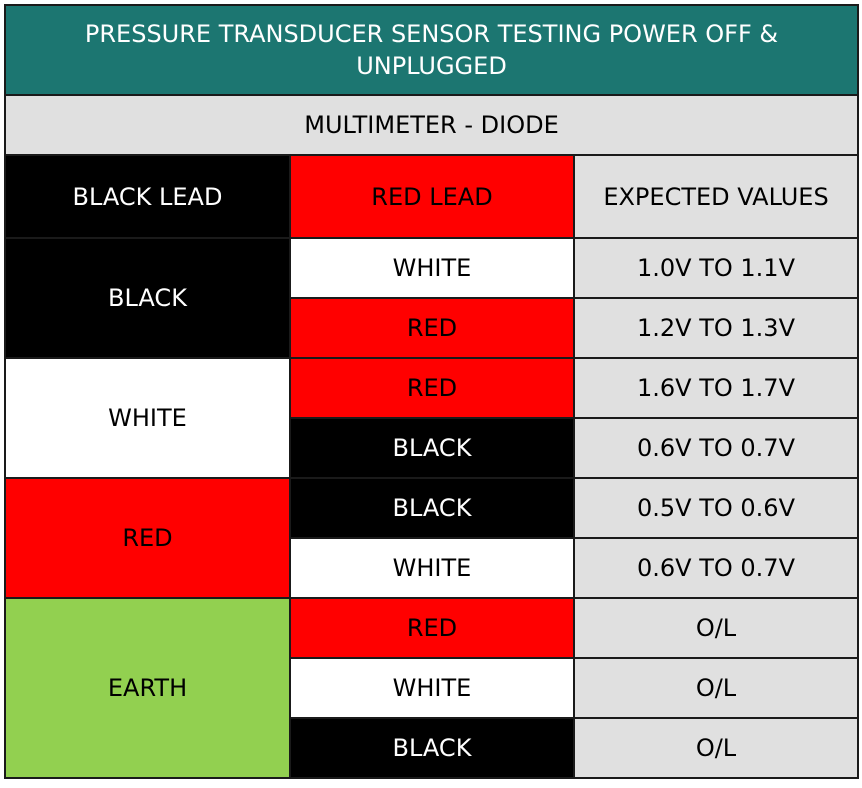 The height and width of the screenshot is (788, 862). I want to click on header-red-lead: RED LEAD, so click(432, 196).